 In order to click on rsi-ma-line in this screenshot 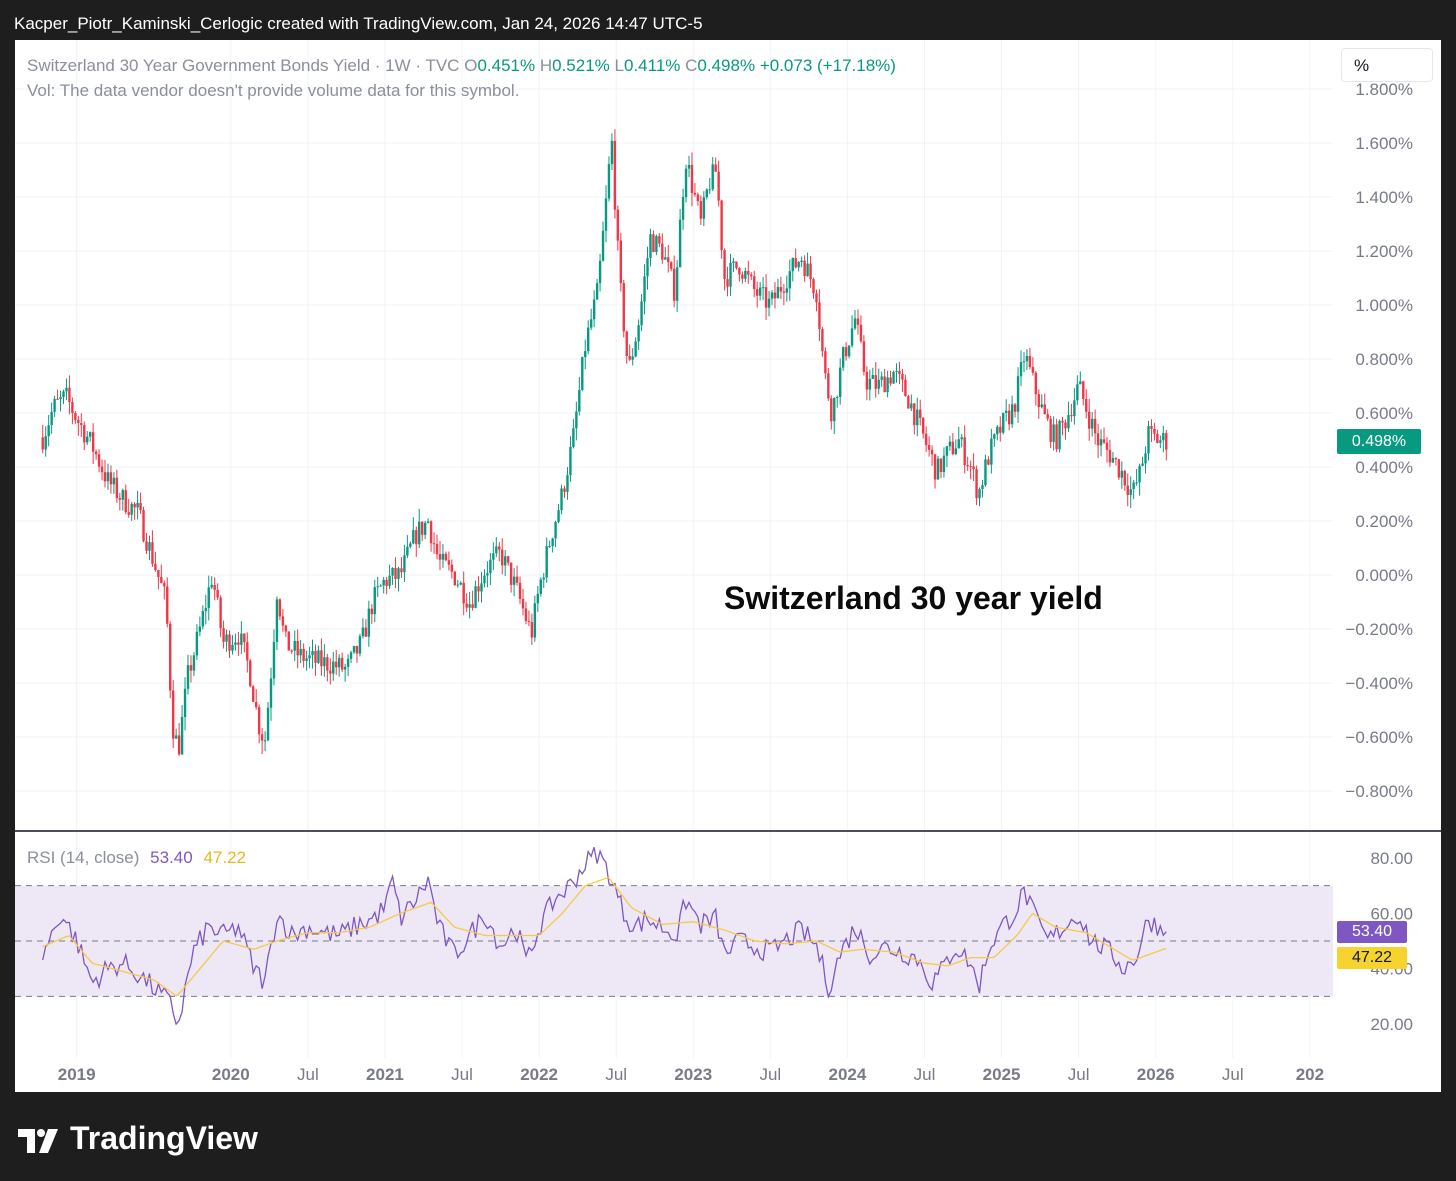, I will do `click(604, 937)`.